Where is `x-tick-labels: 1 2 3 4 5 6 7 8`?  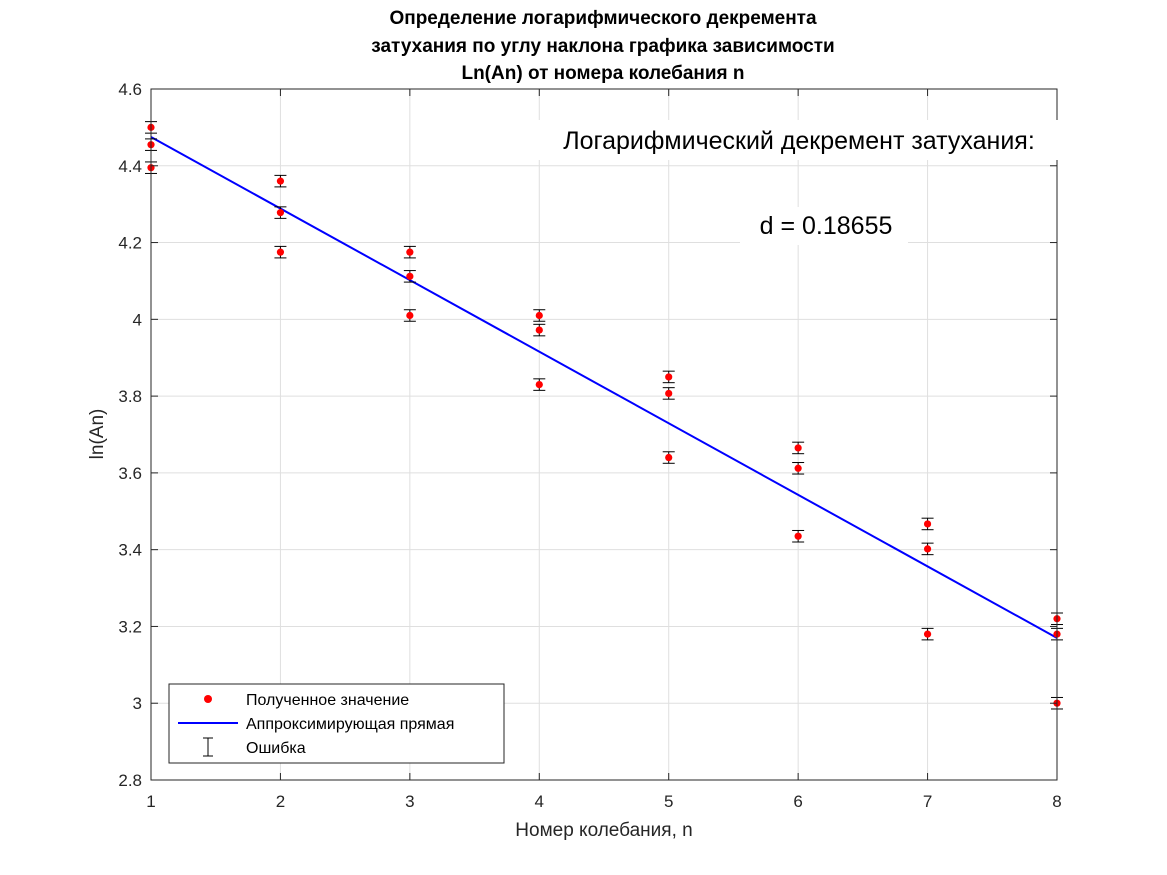 x-tick-labels: 1 2 3 4 5 6 7 8 is located at coordinates (603, 801).